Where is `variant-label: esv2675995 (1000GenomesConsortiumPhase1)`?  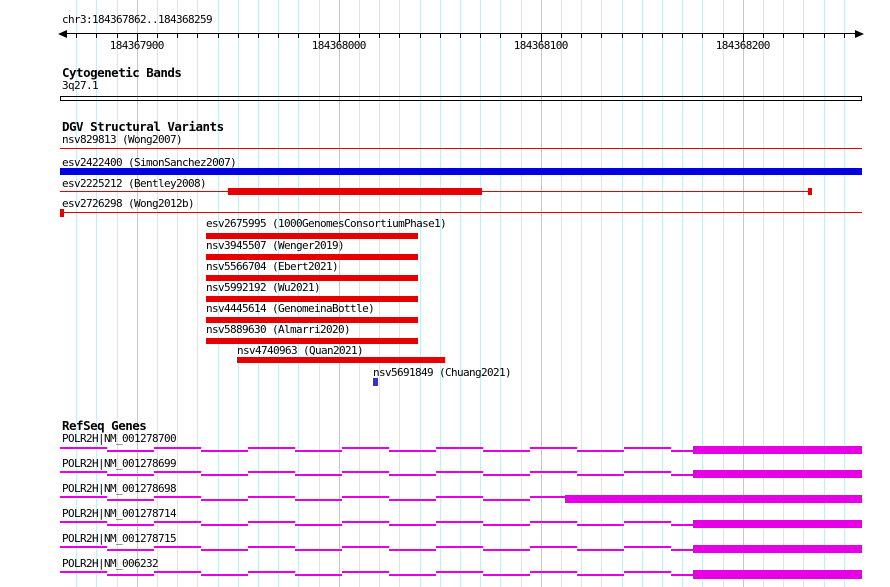 variant-label: esv2675995 (1000GenomesConsortiumPhase1) is located at coordinates (326, 223).